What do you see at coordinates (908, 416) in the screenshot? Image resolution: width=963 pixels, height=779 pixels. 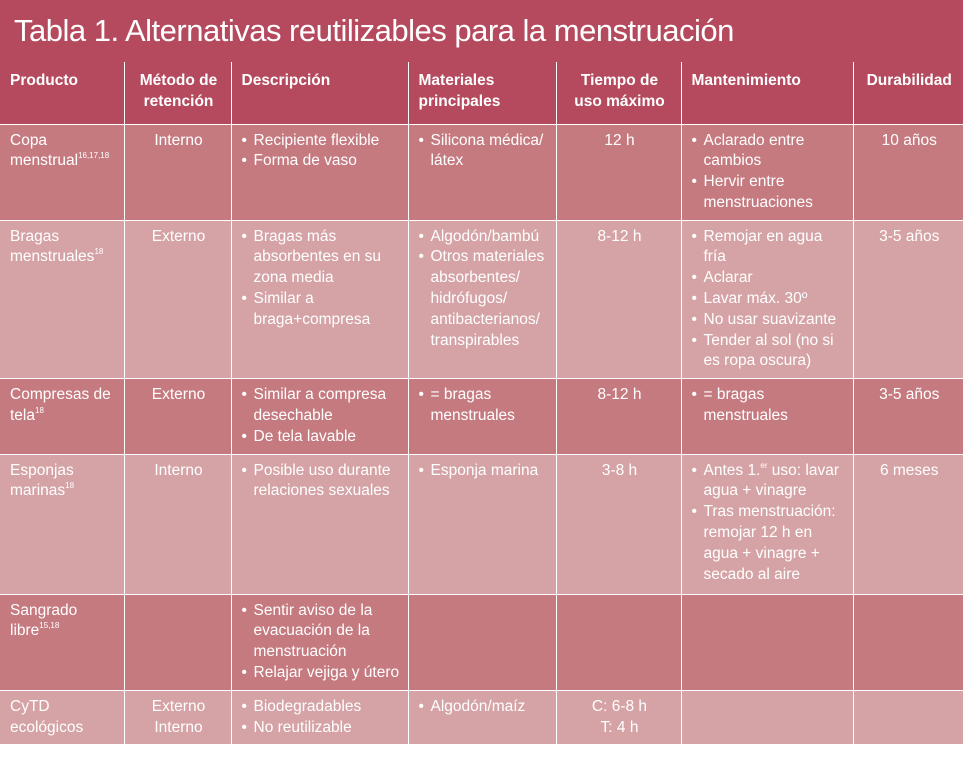 I see `durability-cell: 3-5 años` at bounding box center [908, 416].